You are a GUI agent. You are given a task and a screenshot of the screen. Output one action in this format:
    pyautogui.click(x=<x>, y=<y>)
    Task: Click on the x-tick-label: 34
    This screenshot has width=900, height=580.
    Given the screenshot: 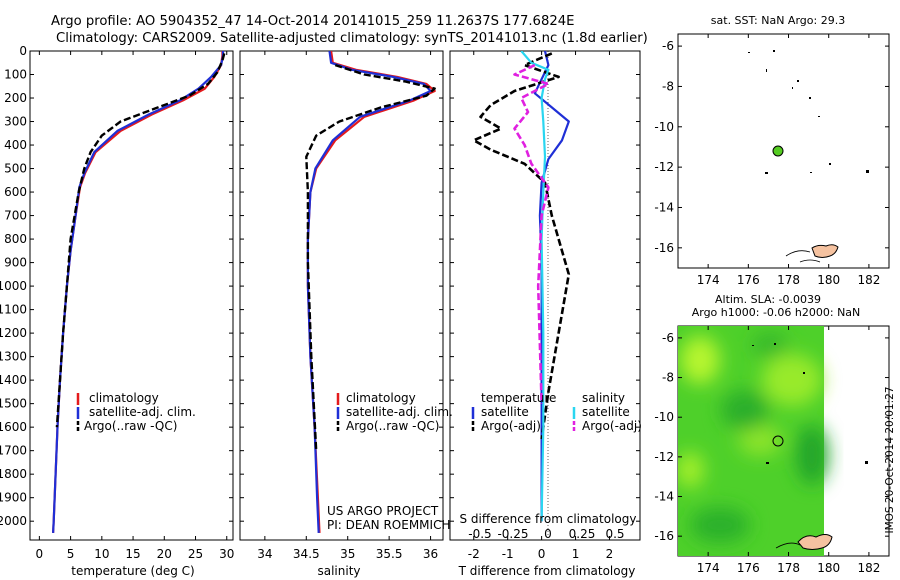 What is the action you would take?
    pyautogui.click(x=264, y=554)
    